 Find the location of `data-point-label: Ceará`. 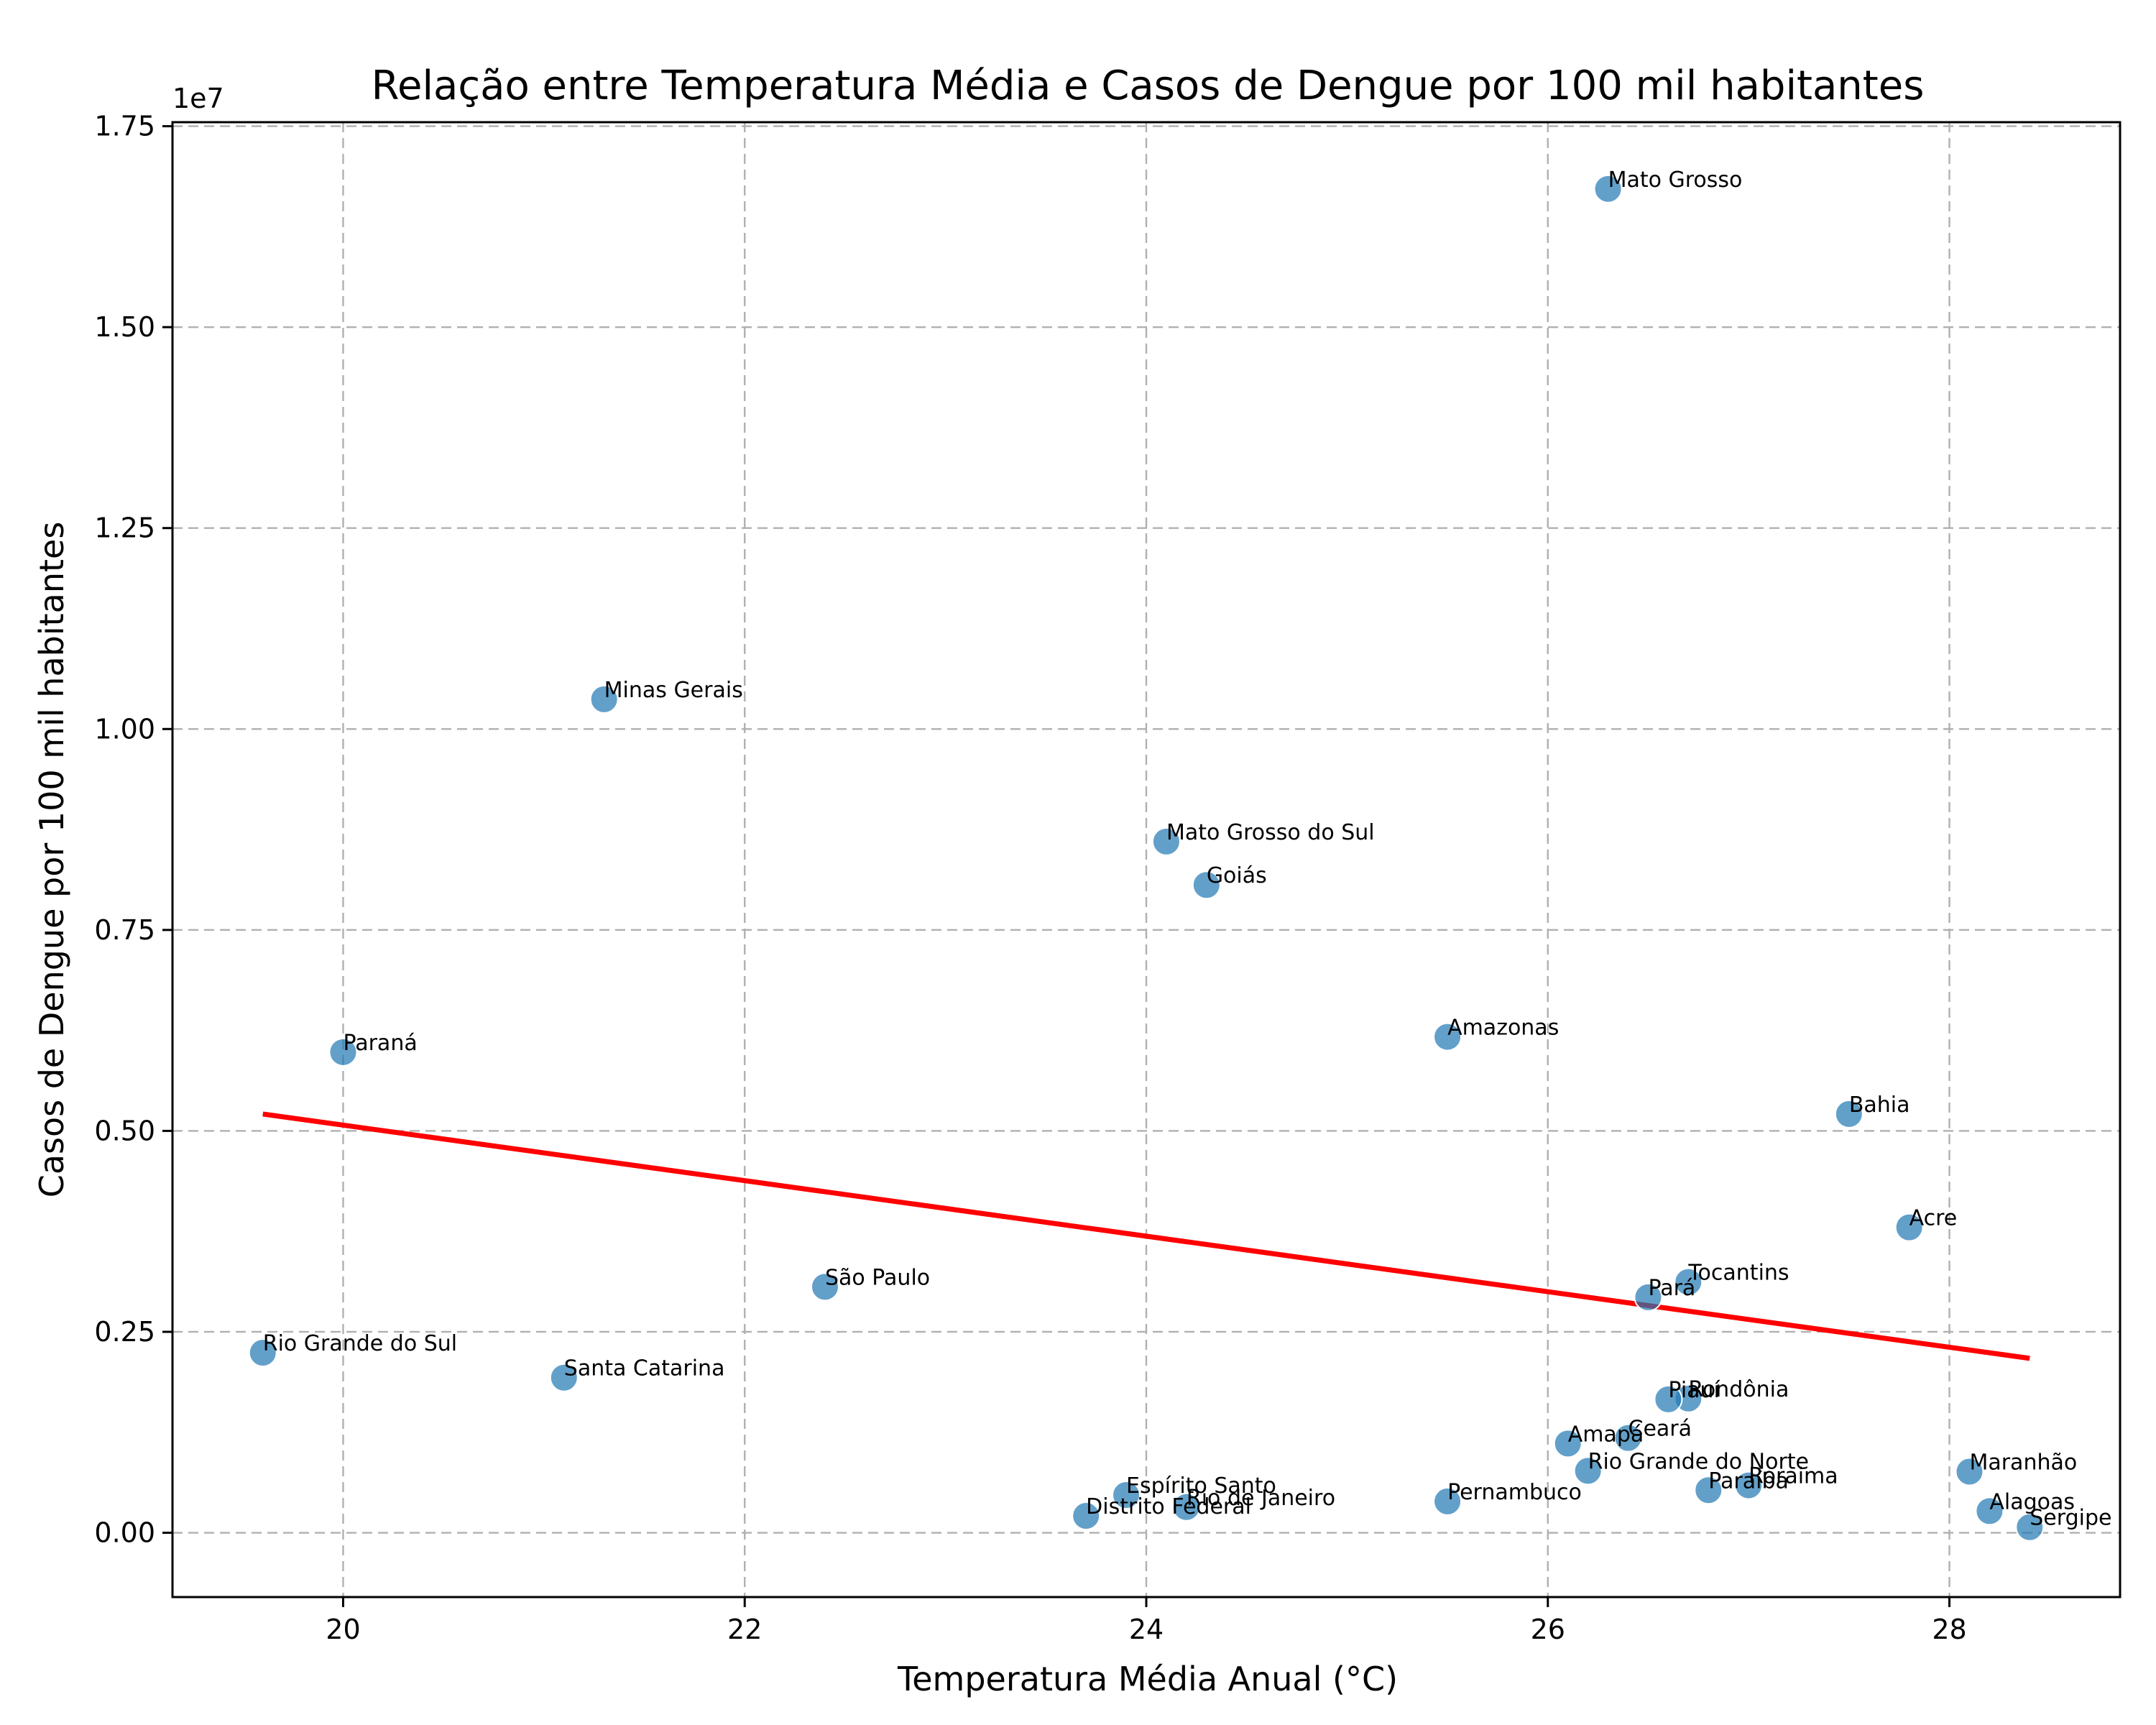

data-point-label: Ceará is located at coordinates (1660, 1429).